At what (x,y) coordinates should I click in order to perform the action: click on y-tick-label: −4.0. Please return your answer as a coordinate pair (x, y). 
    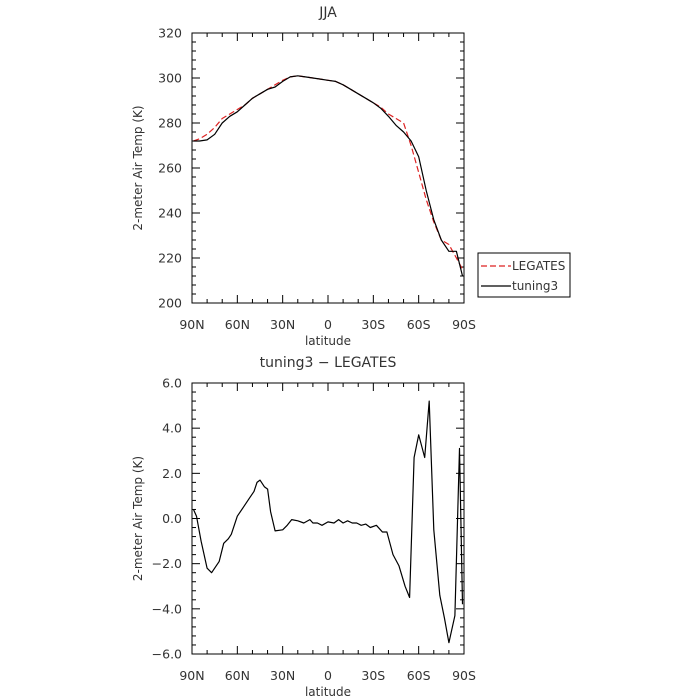
    Looking at the image, I should click on (167, 608).